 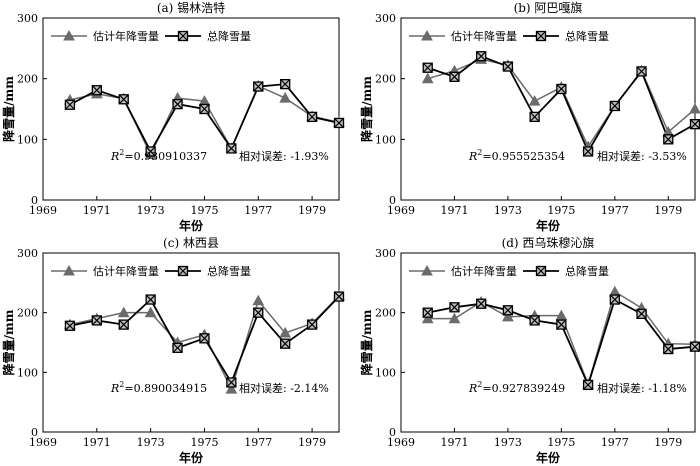 I want to click on chart-title: (d) 西乌珠穆沁旗, so click(x=548, y=242).